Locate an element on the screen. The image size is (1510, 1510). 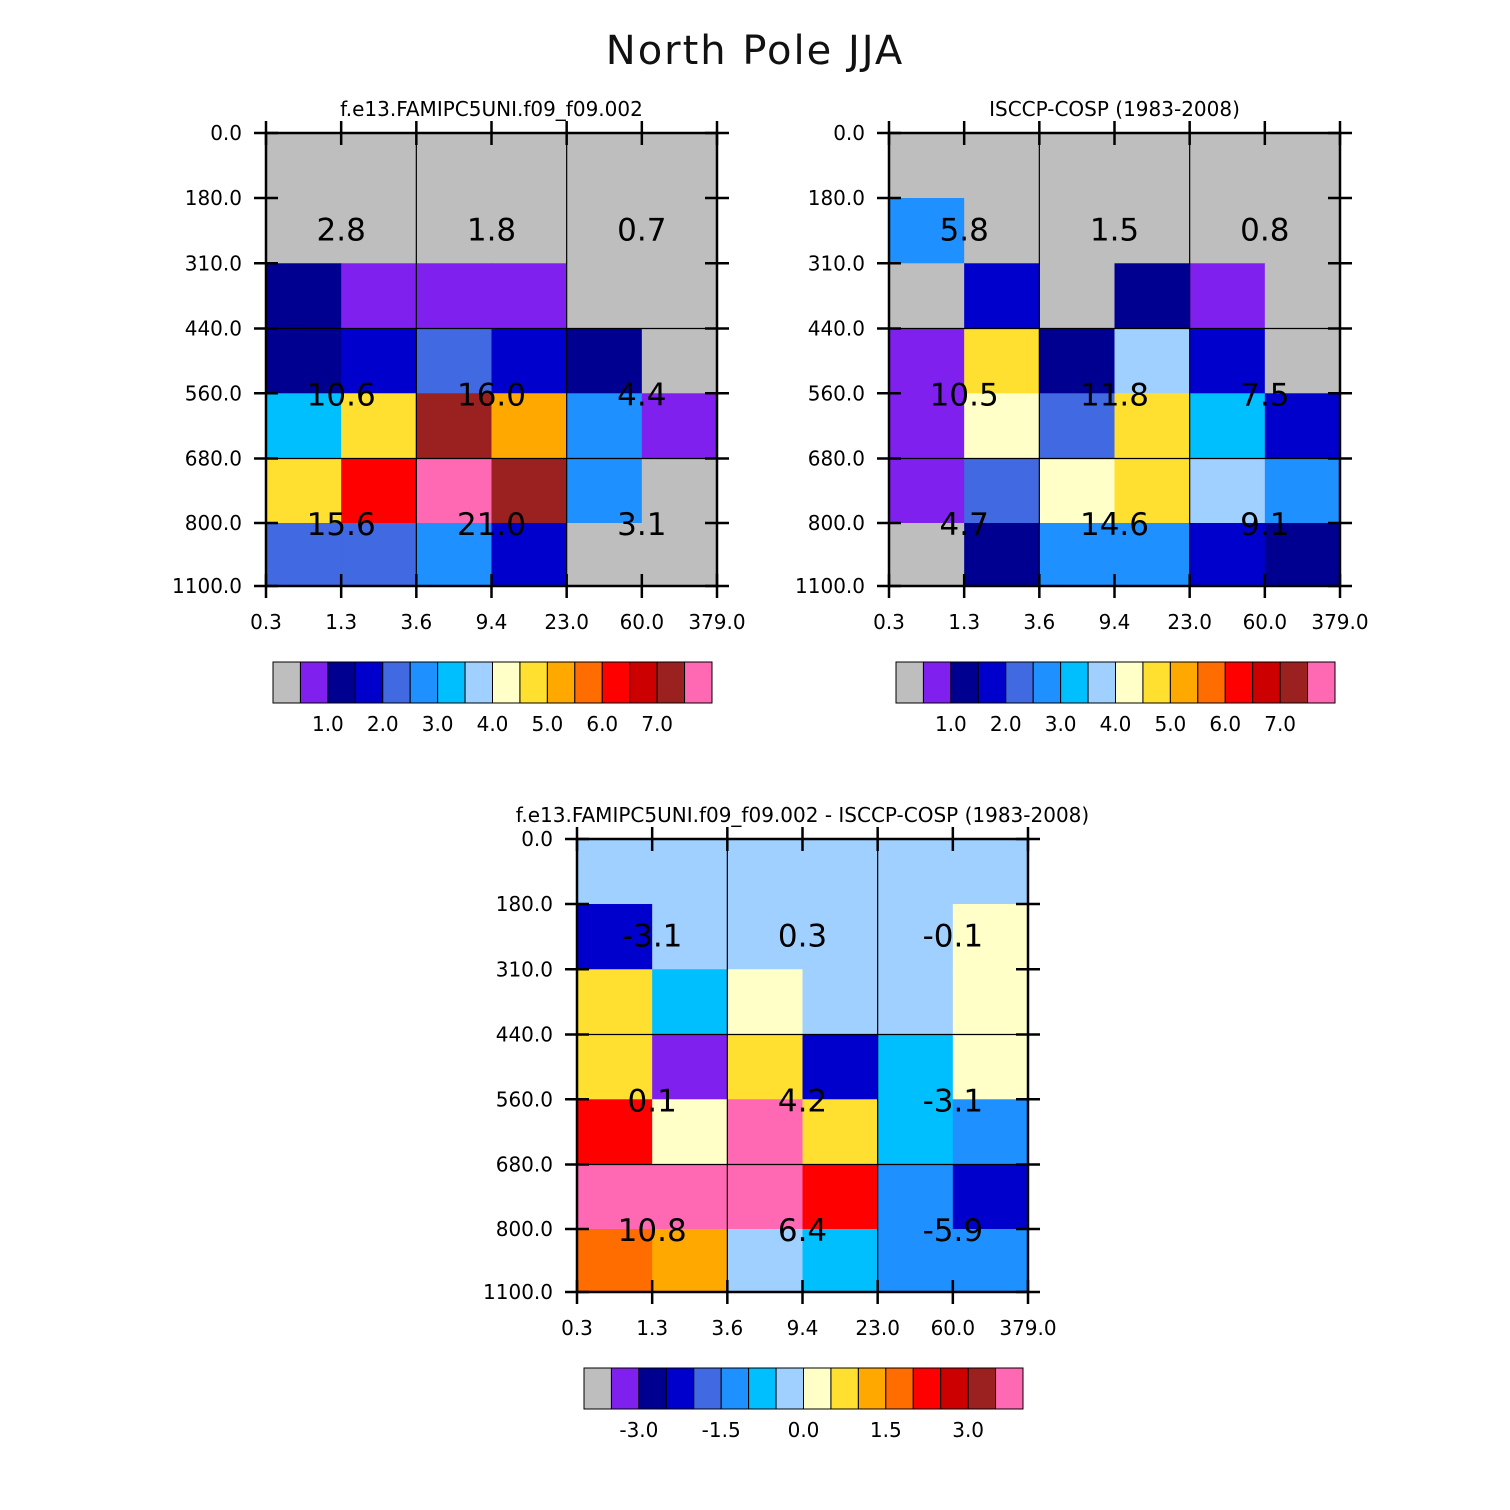
axis-ticks is located at coordinates (491, 359).